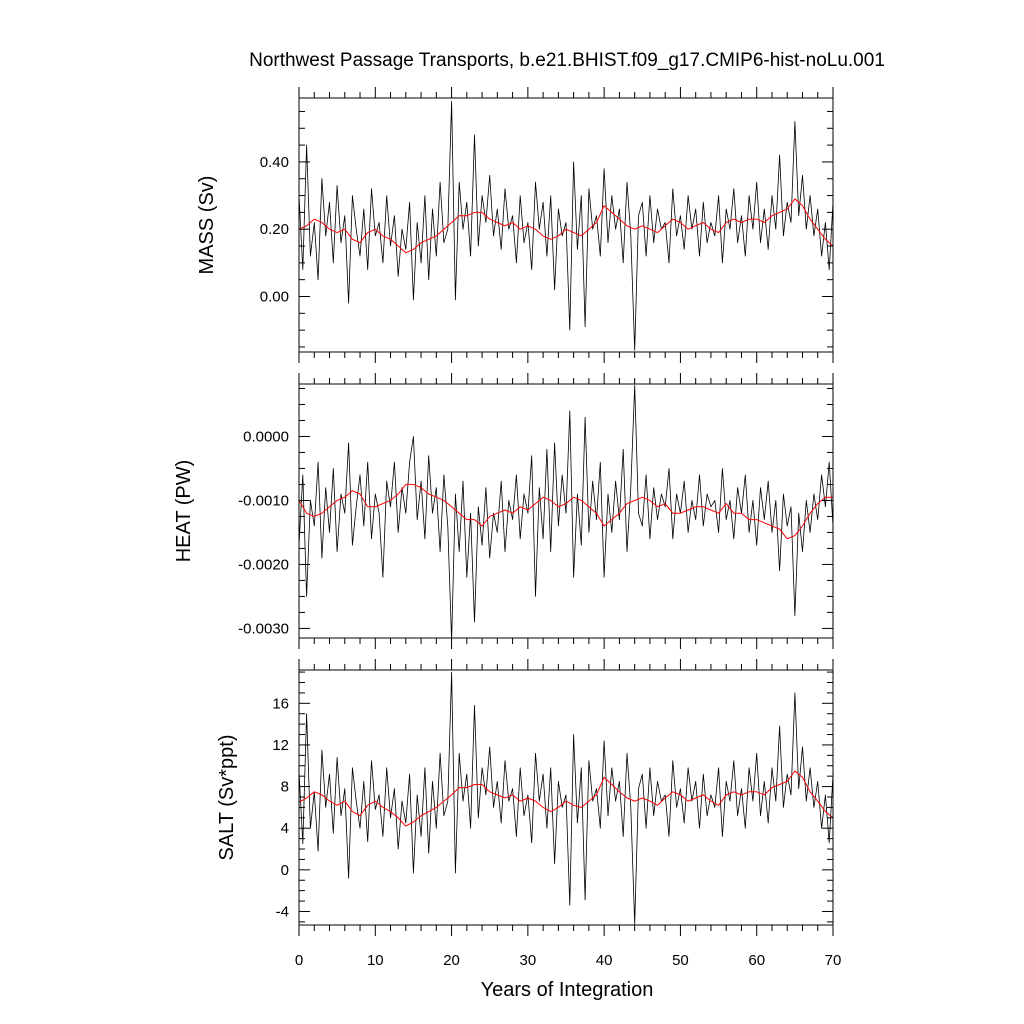  What do you see at coordinates (833, 960) in the screenshot?
I see `x-tick-label: 70` at bounding box center [833, 960].